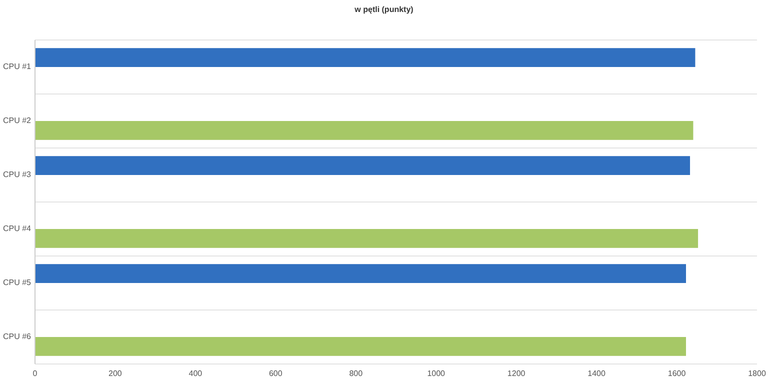  Describe the element at coordinates (516, 373) in the screenshot. I see `x-tick-label: 1200` at that location.